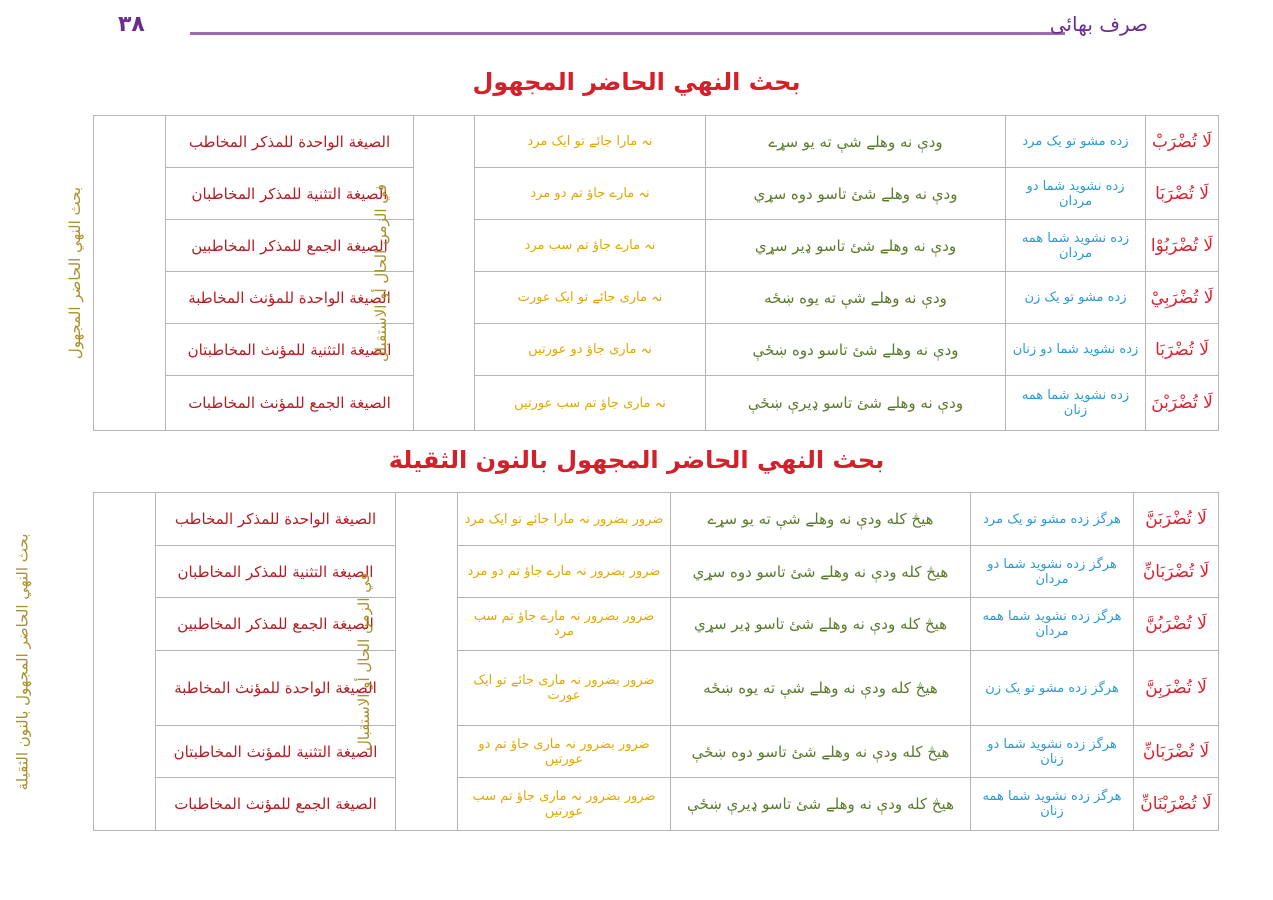 This screenshot has width=1273, height=900. I want to click on verb-form-cell: لَا تُضْرَبَنَّ, so click(1176, 519).